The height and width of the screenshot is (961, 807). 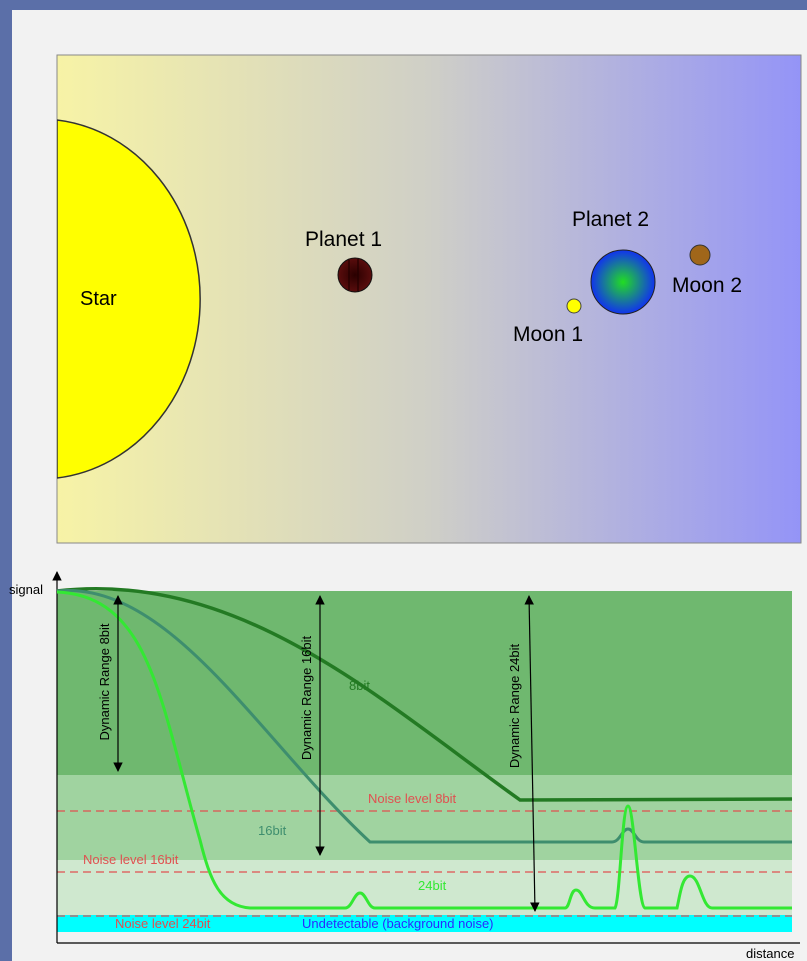 I want to click on y-axis-label: signal, so click(x=26, y=589).